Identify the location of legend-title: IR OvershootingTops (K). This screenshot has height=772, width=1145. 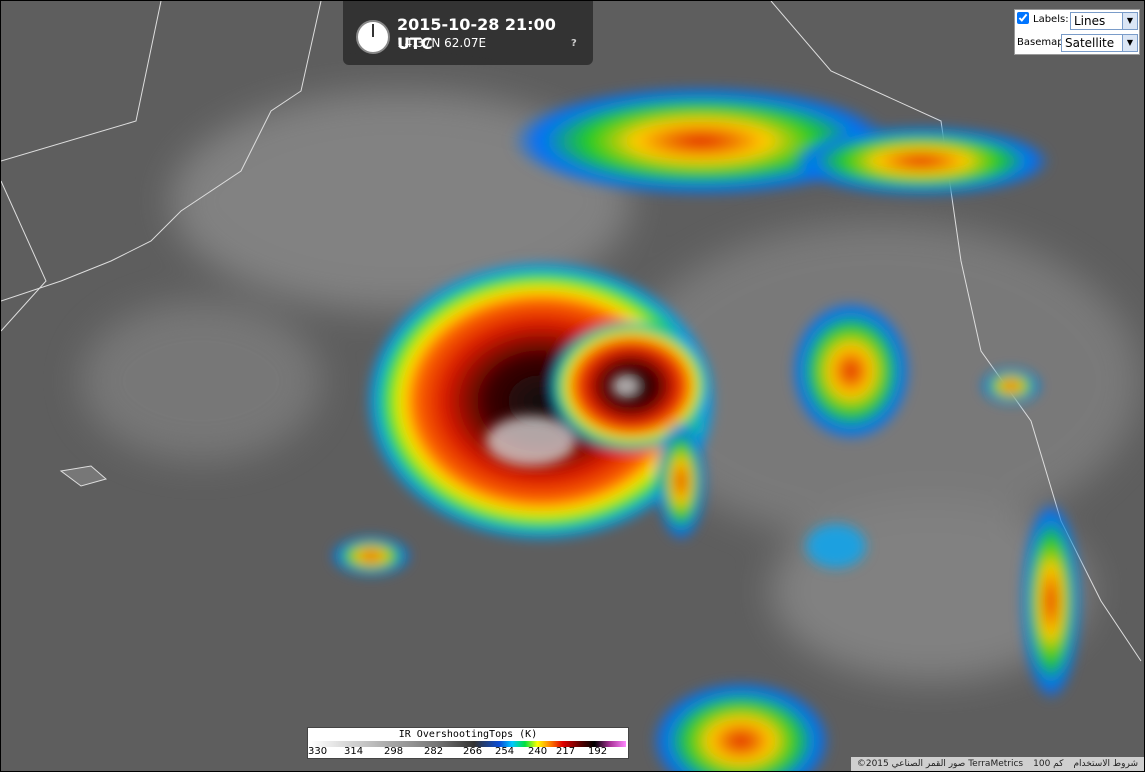
(468, 734).